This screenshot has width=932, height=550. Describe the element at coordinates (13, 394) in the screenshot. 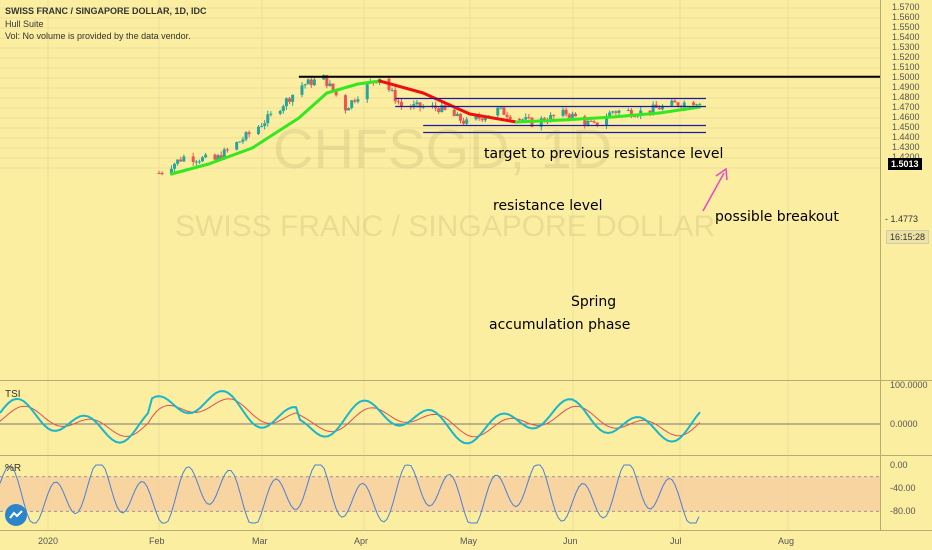

I see `tsi-label: TSI` at that location.